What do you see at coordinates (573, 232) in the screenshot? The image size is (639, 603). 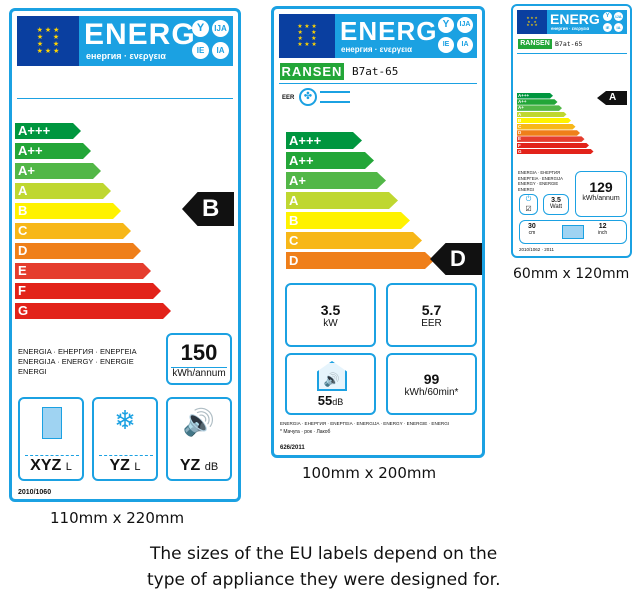 I see `diagonal-box: 30 cm 12 inch` at bounding box center [573, 232].